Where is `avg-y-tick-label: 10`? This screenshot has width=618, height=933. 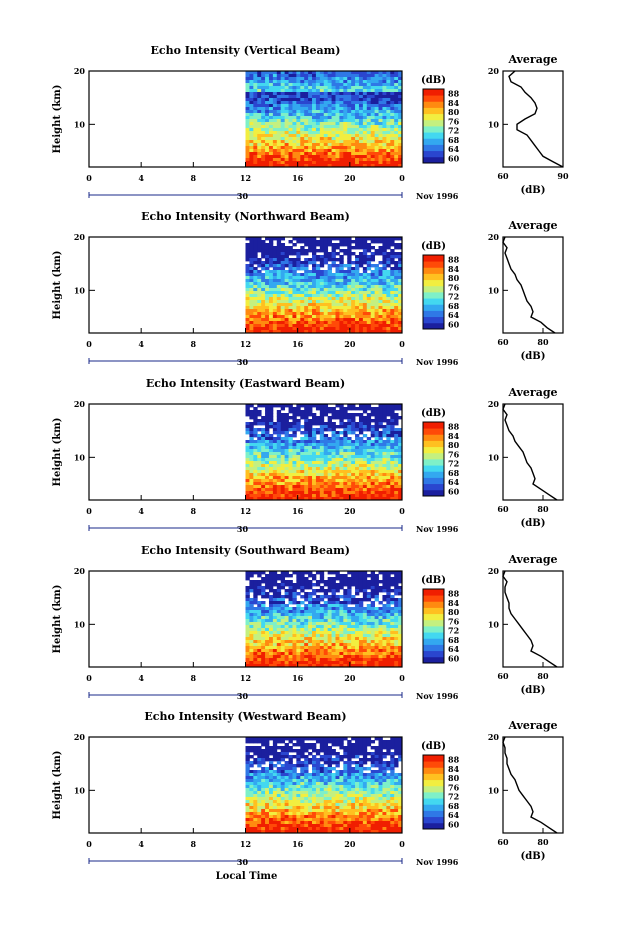
avg-y-tick-label: 10 is located at coordinates (494, 457).